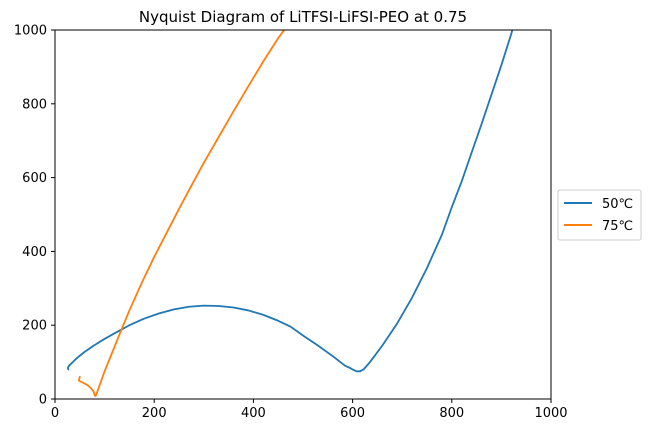 This screenshot has width=651, height=433. What do you see at coordinates (43, 400) in the screenshot?
I see `y-tick-label: 0` at bounding box center [43, 400].